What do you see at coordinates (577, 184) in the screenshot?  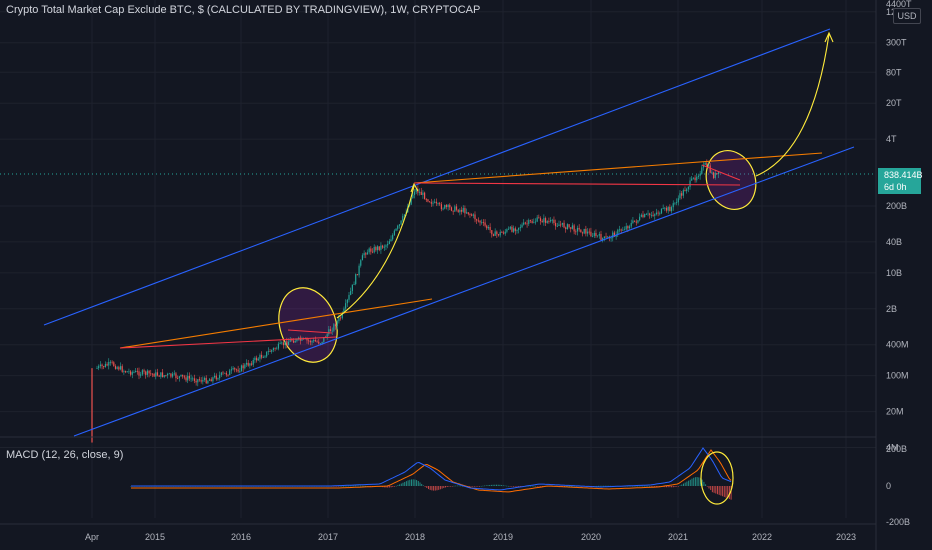 I see `red-line-2018` at bounding box center [577, 184].